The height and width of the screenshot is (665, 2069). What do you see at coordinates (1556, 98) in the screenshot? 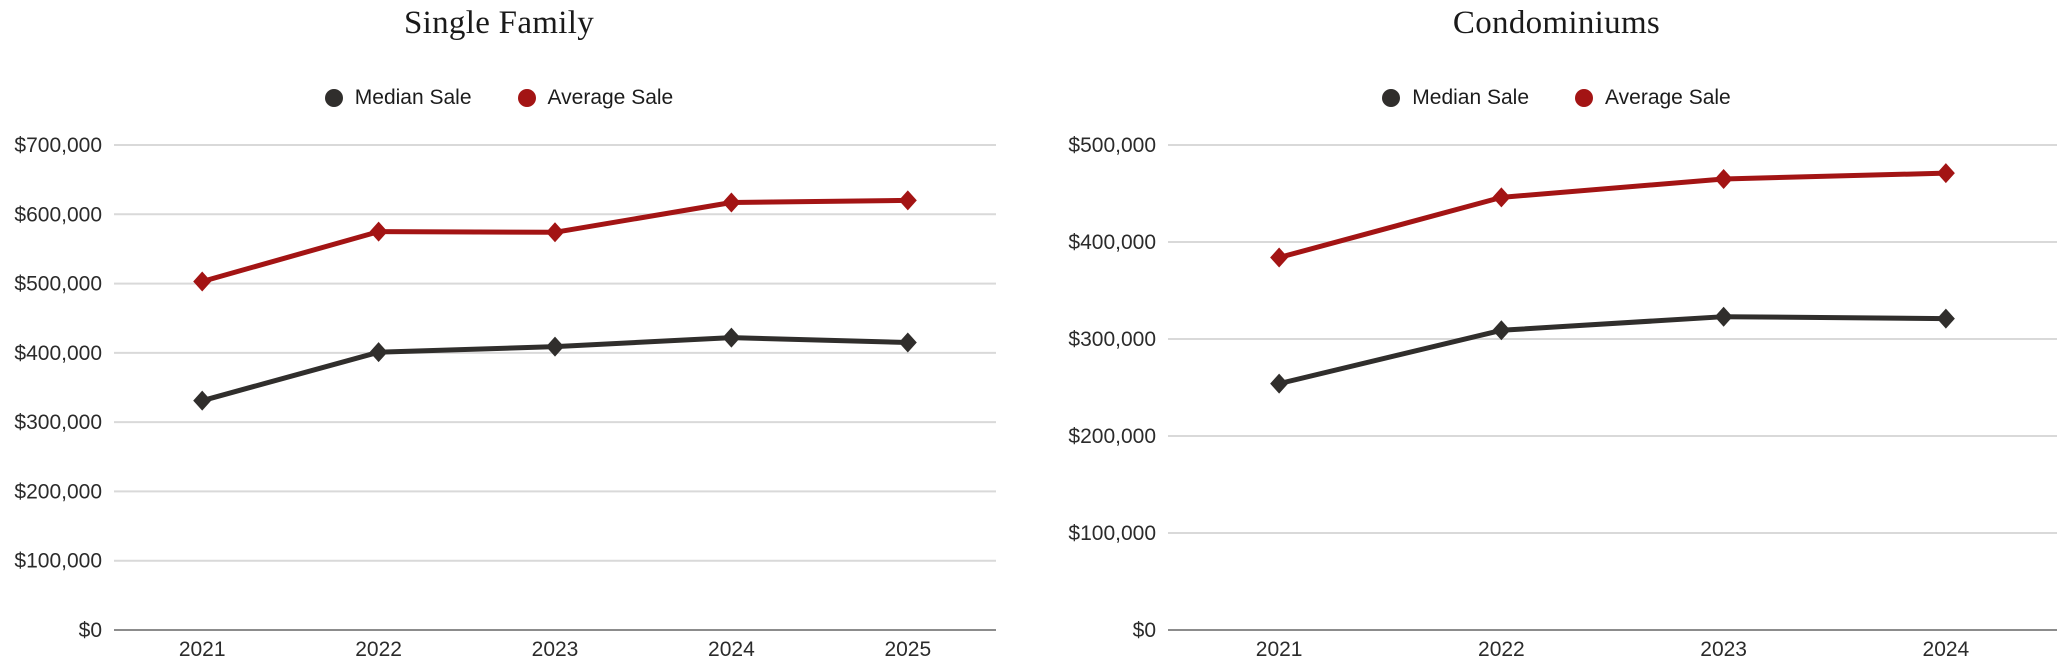
I see `condominiums-legend: Median Sale Average Sale` at bounding box center [1556, 98].